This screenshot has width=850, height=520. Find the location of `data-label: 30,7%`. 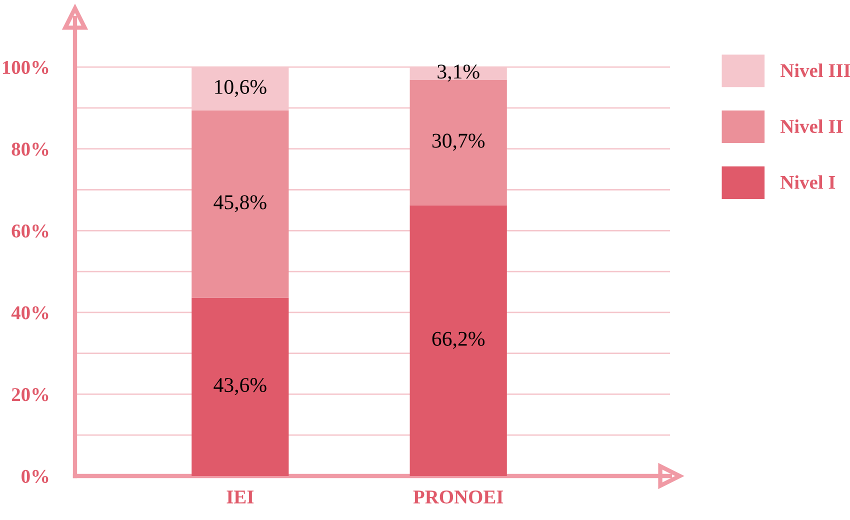

data-label: 30,7% is located at coordinates (458, 142).